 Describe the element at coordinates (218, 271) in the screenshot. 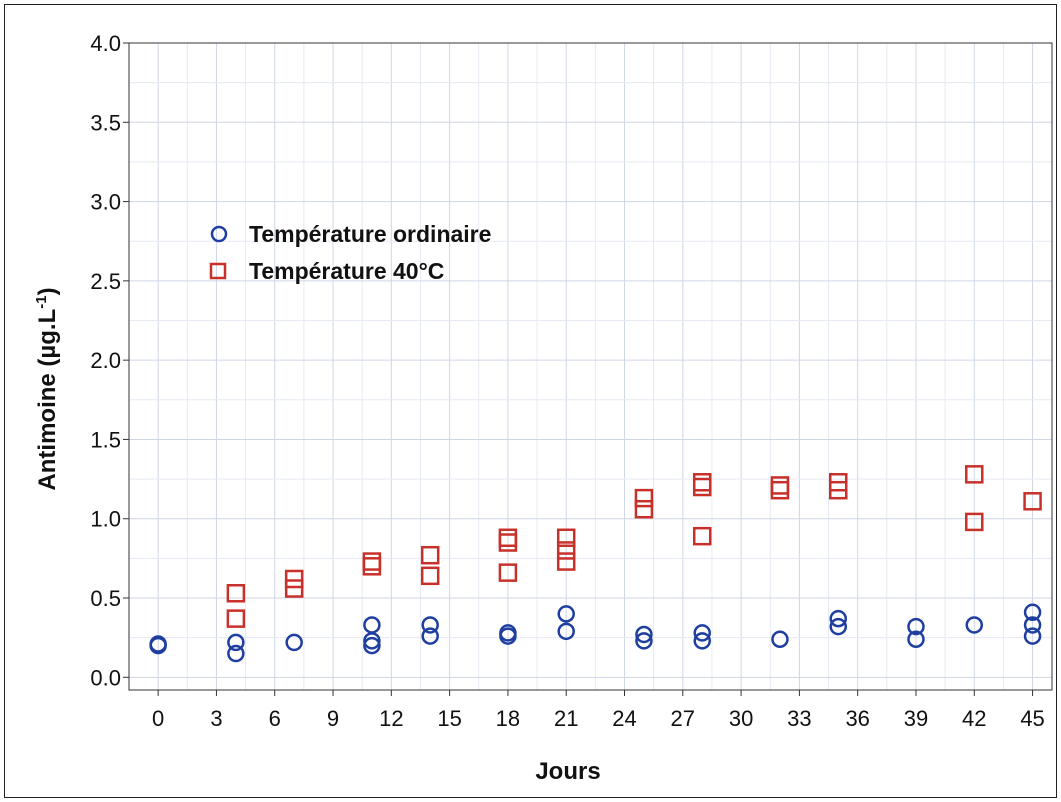

I see `legend-square-icon` at that location.